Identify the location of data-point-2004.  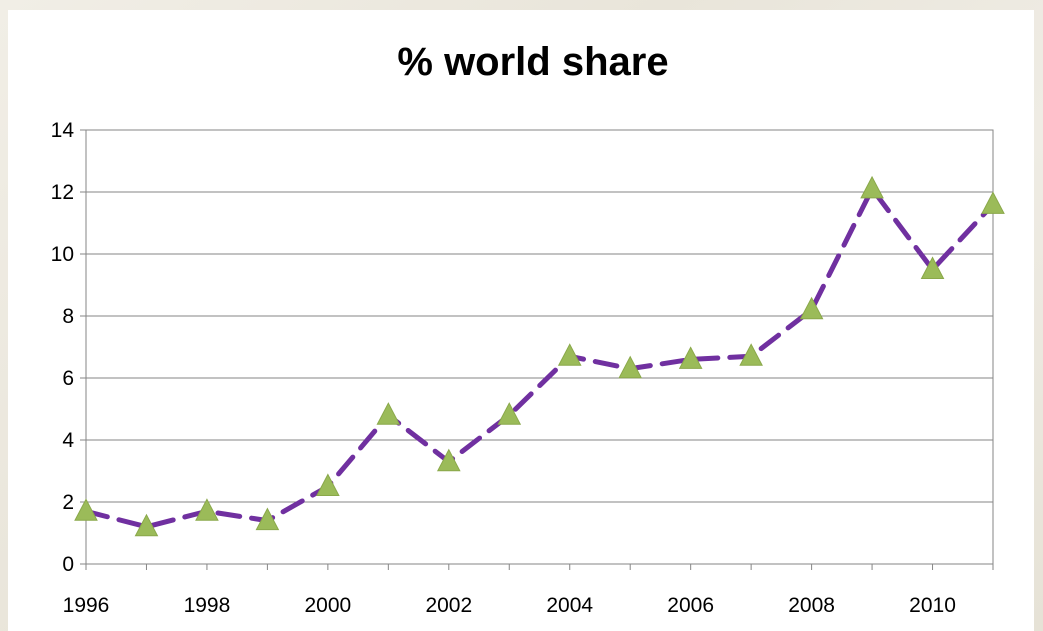
(569, 354).